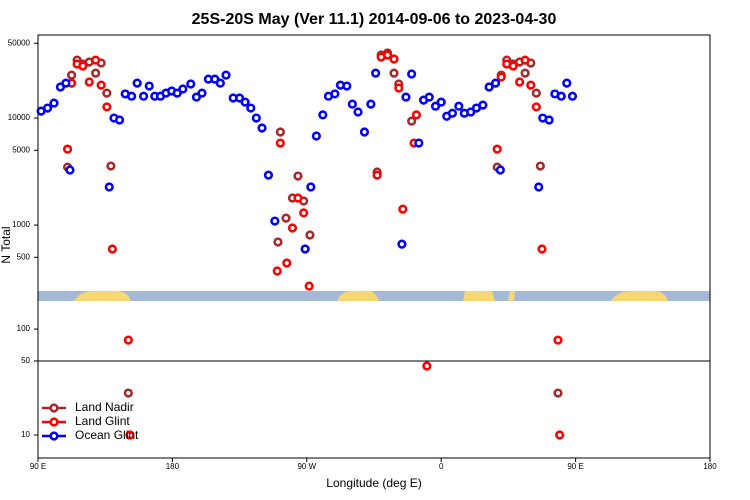 Image resolution: width=750 pixels, height=500 pixels. Describe the element at coordinates (306, 466) in the screenshot. I see `x-tick-label: 90 W` at that location.